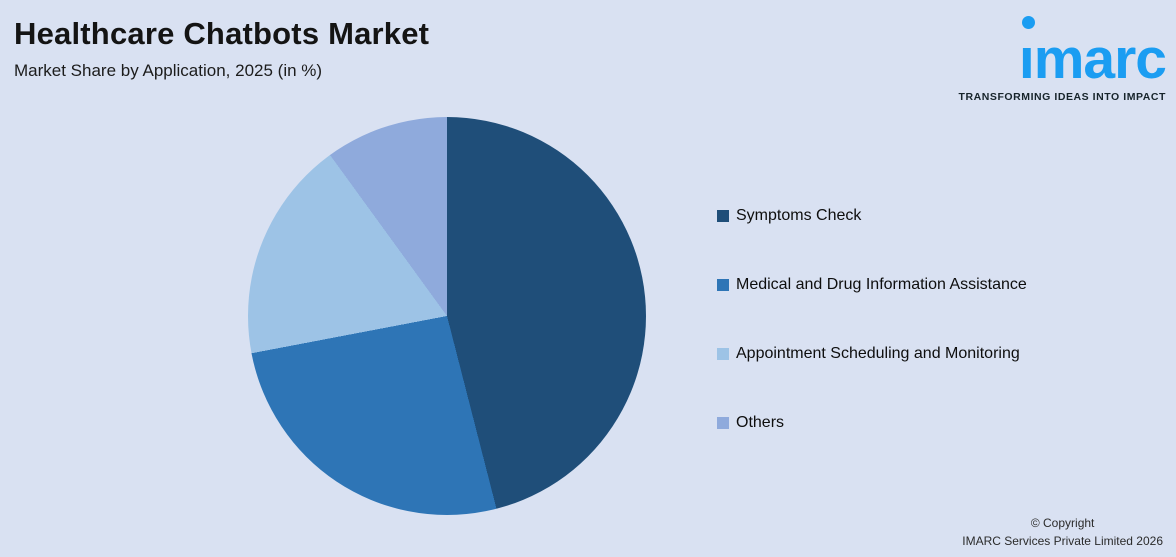 This screenshot has width=1176, height=557. What do you see at coordinates (1092, 59) in the screenshot?
I see `brand-wordmark-text: ımarc` at bounding box center [1092, 59].